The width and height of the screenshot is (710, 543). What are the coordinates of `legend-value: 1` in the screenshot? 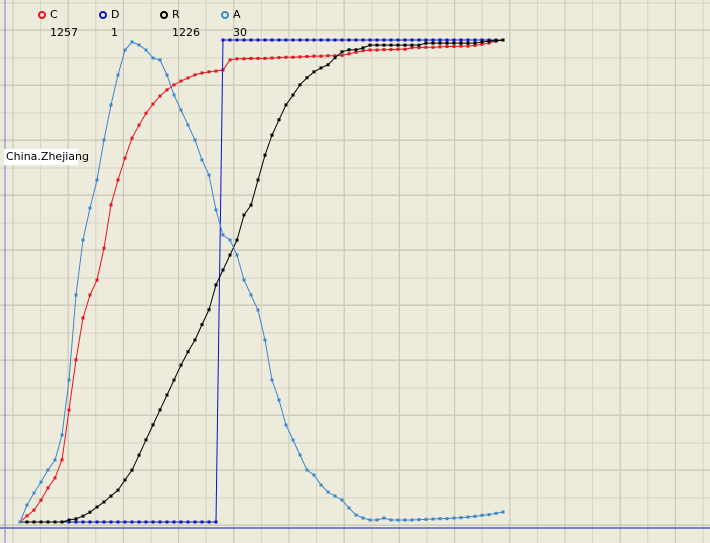 It's located at (114, 32).